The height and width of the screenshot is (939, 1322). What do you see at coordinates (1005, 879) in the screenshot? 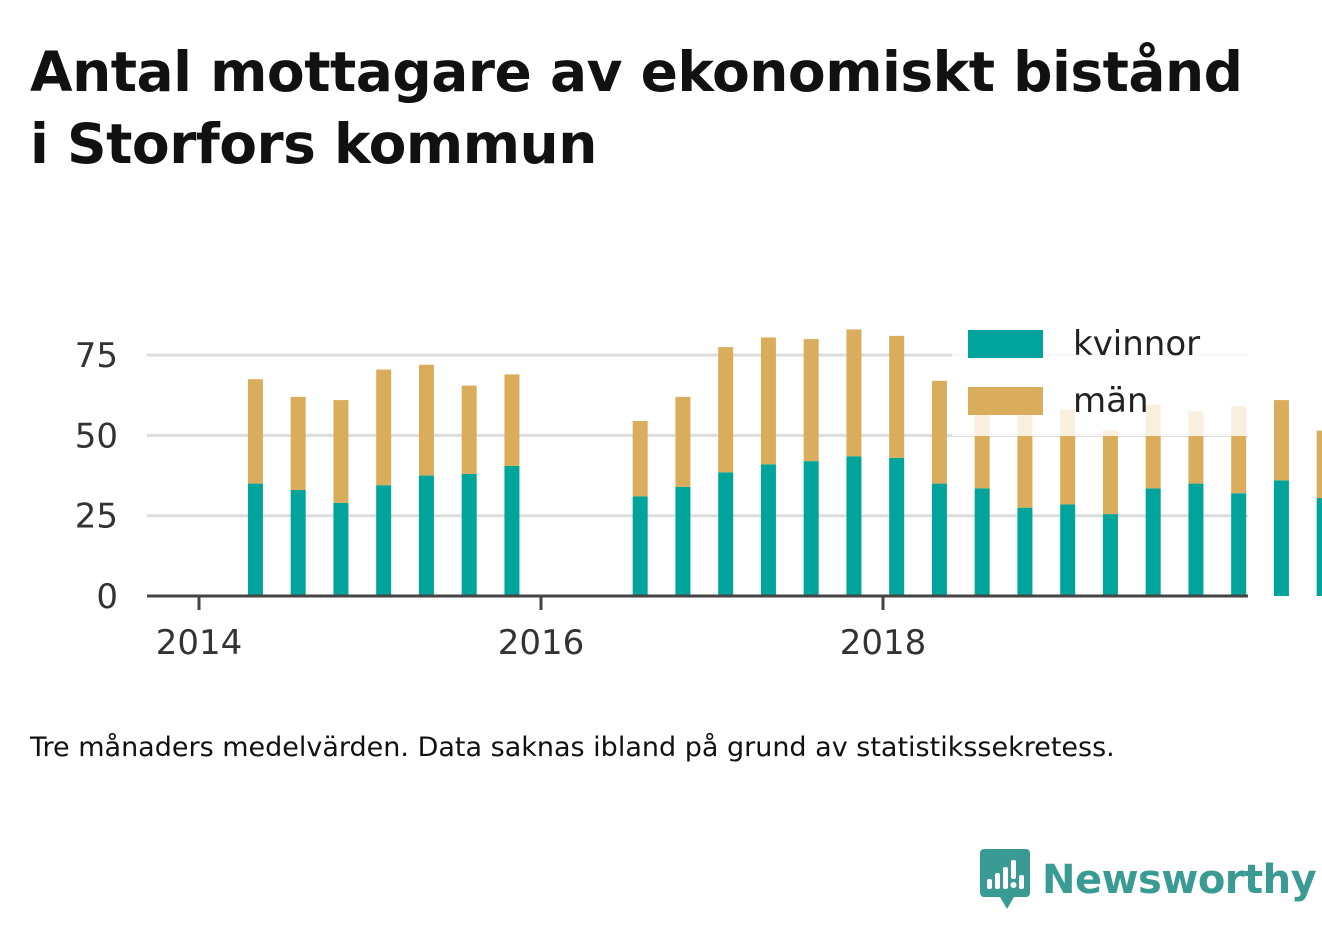
I see `newsworthy-logo-icon` at bounding box center [1005, 879].